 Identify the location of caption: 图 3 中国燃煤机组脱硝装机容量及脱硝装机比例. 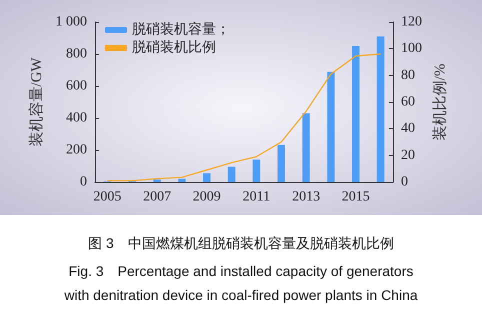
(241, 243).